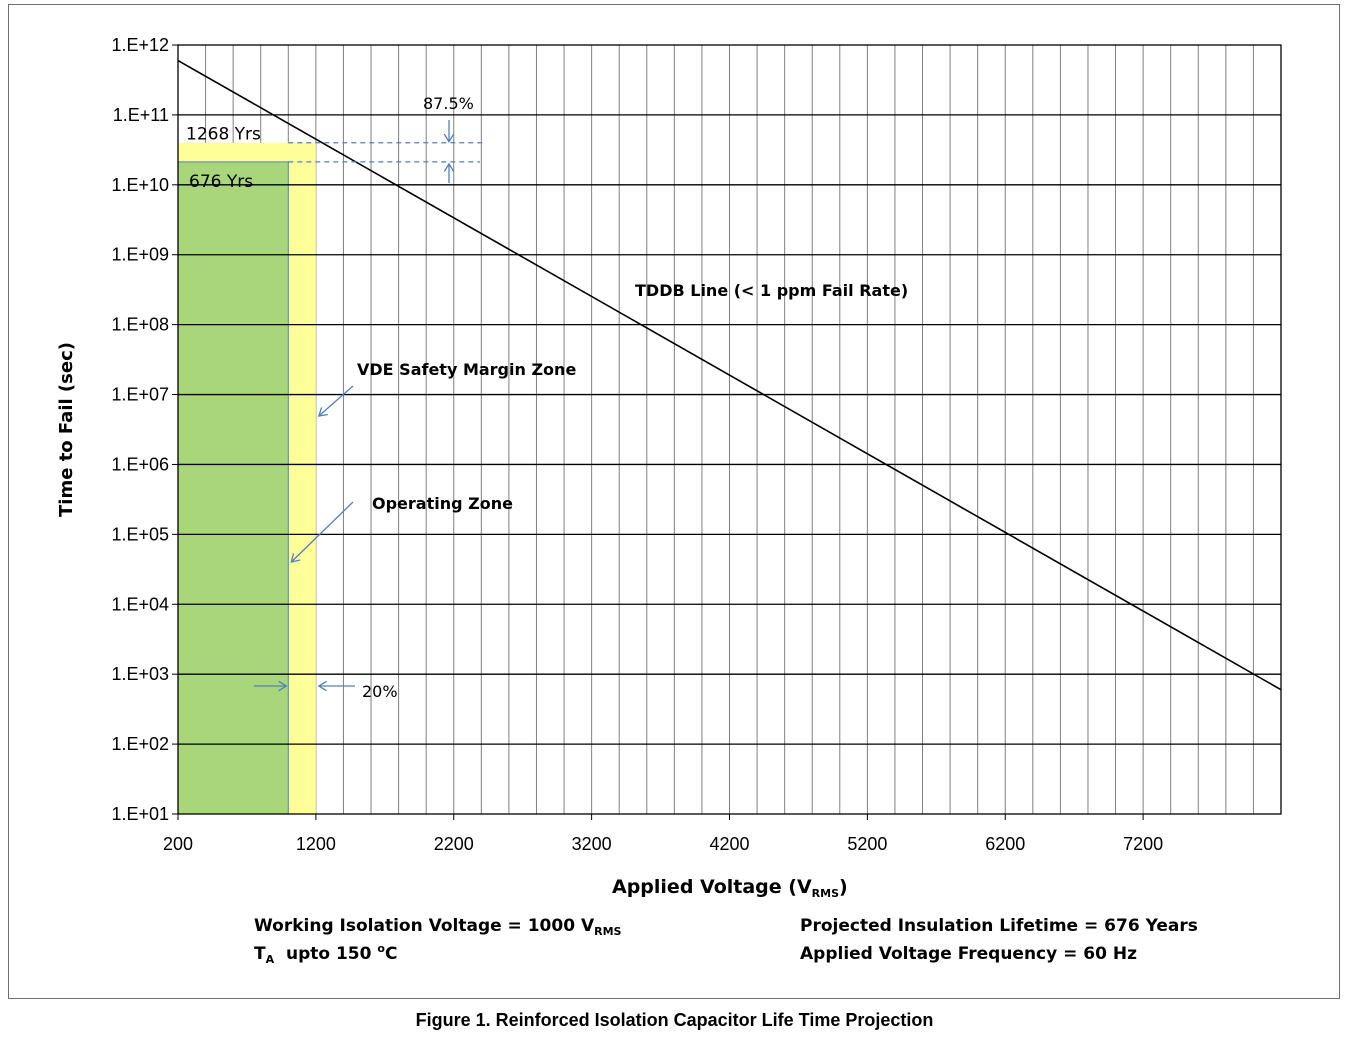 The height and width of the screenshot is (1045, 1349). What do you see at coordinates (592, 844) in the screenshot?
I see `x-tick-label: 3200` at bounding box center [592, 844].